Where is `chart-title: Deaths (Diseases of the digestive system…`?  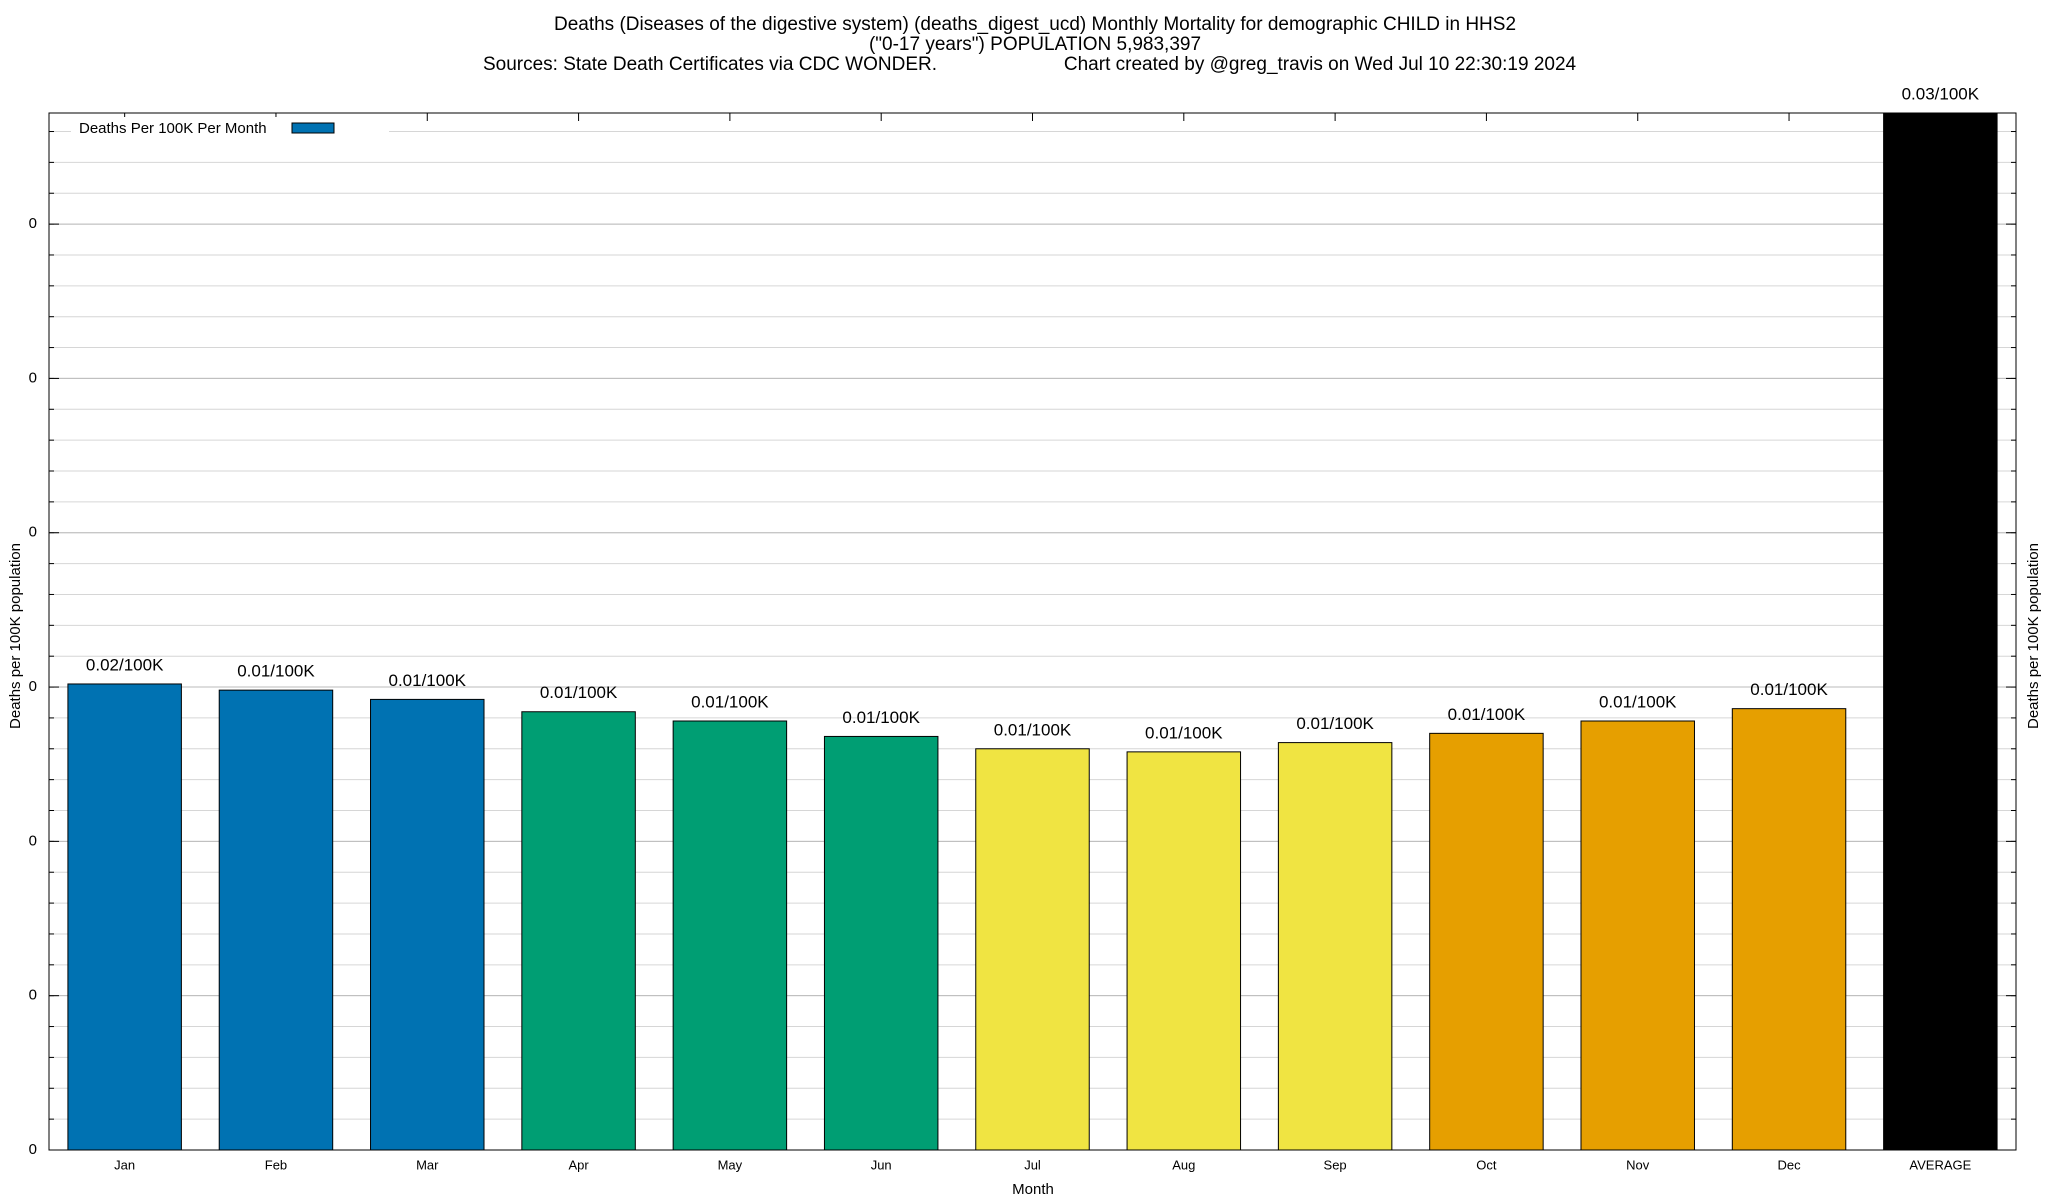
chart-title: Deaths (Diseases of the digestive system… is located at coordinates (1035, 24).